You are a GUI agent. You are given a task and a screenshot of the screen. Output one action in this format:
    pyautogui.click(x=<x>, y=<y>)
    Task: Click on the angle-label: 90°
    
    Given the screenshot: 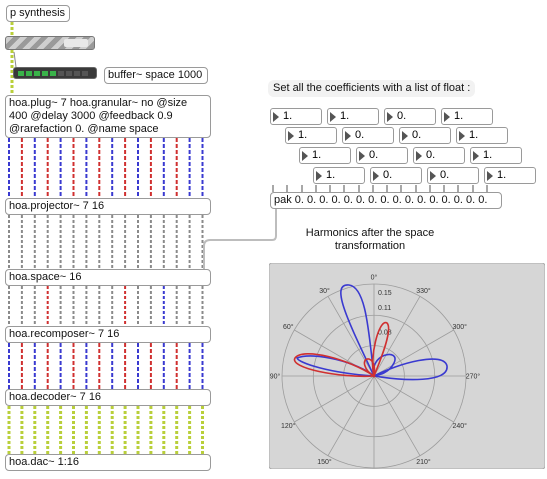 What is the action you would take?
    pyautogui.click(x=275, y=377)
    